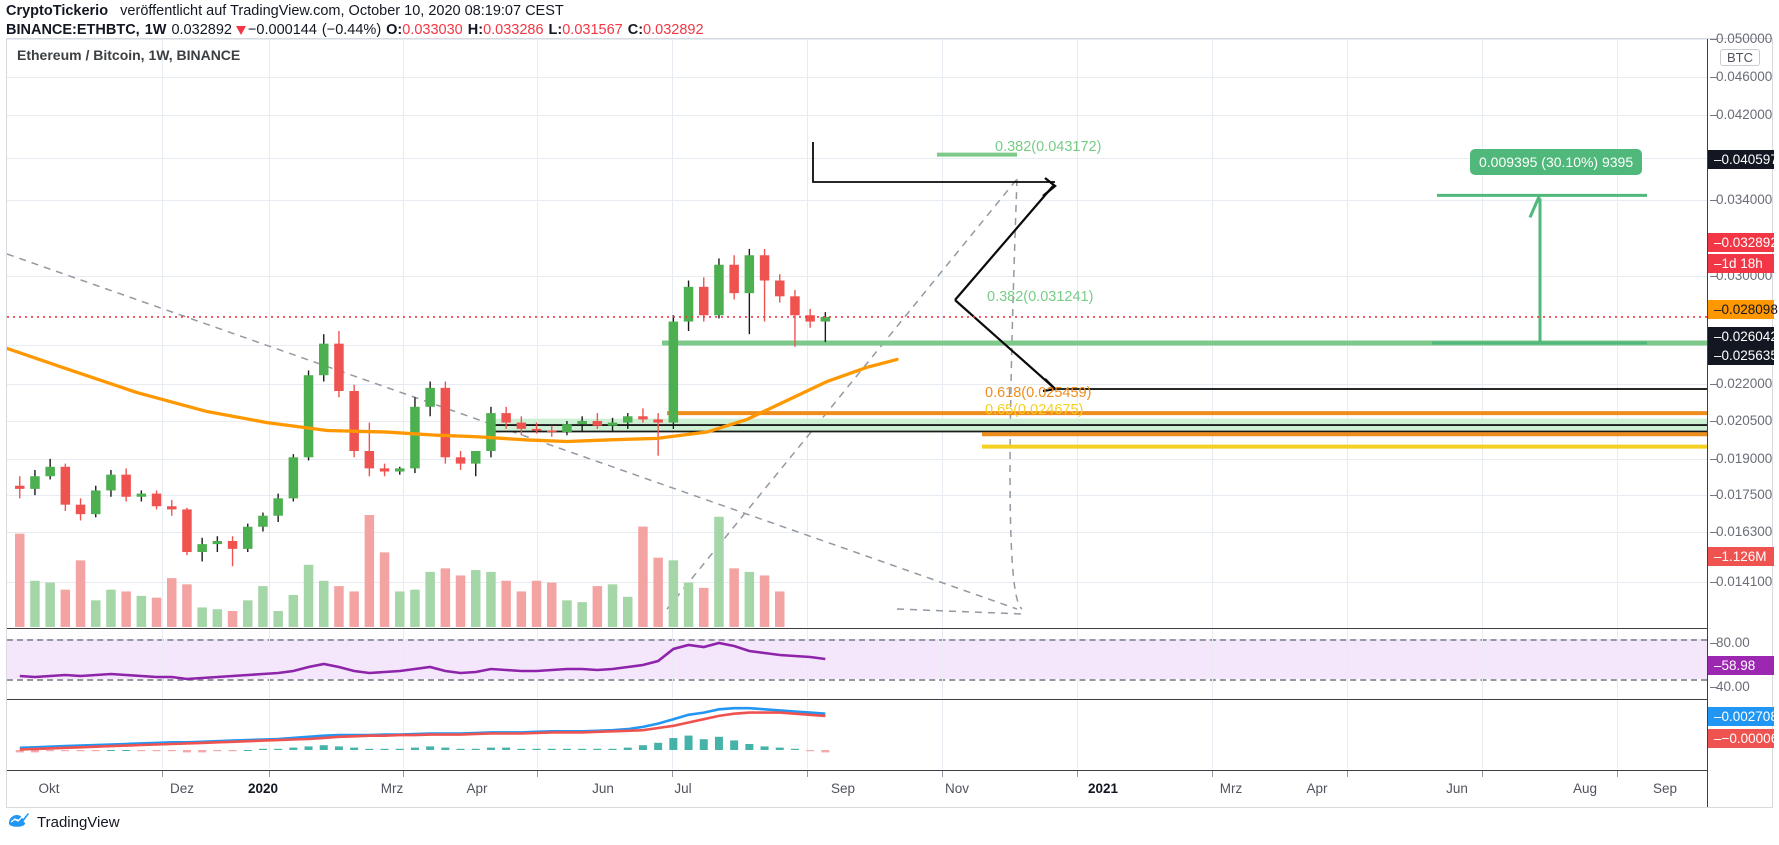 Image resolution: width=1779 pixels, height=845 pixels. What do you see at coordinates (400, 571) in the screenshot?
I see `volume-series` at bounding box center [400, 571].